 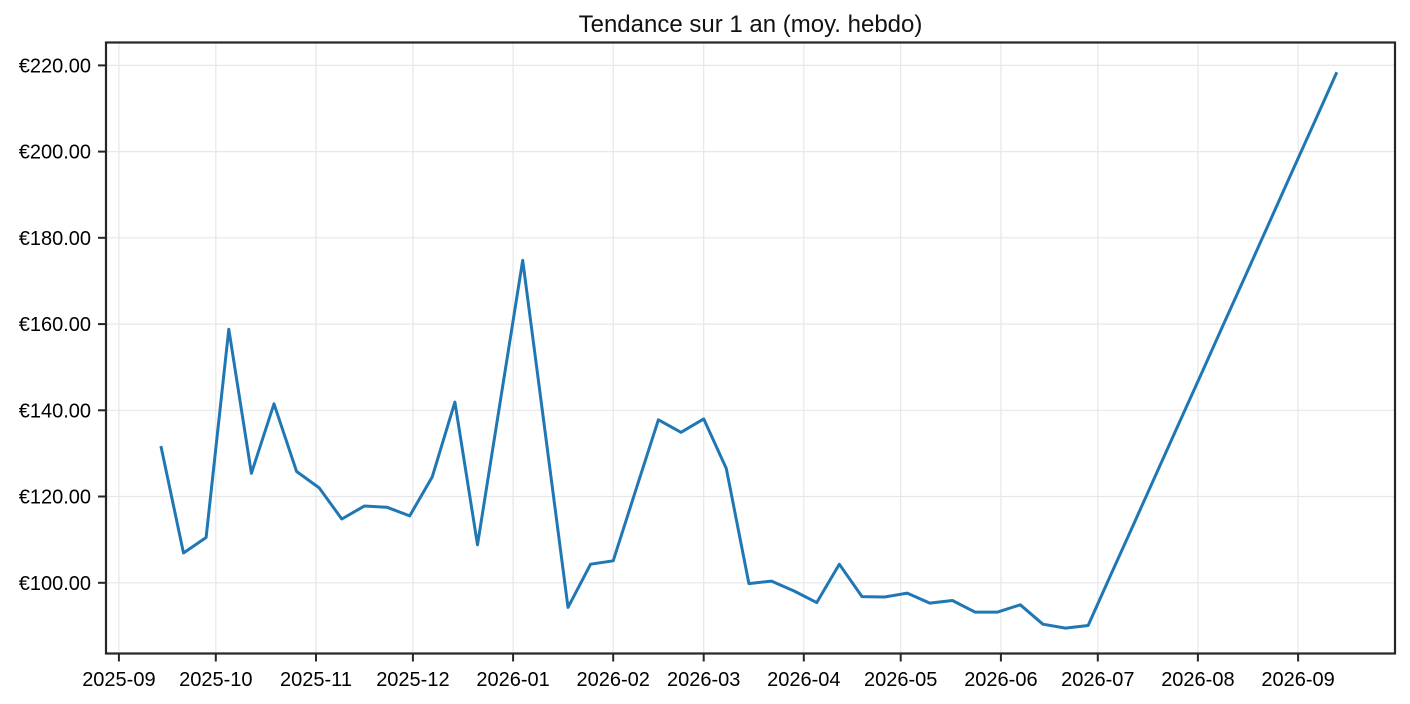 I want to click on x-tick-label: 2025-10, so click(x=215, y=680).